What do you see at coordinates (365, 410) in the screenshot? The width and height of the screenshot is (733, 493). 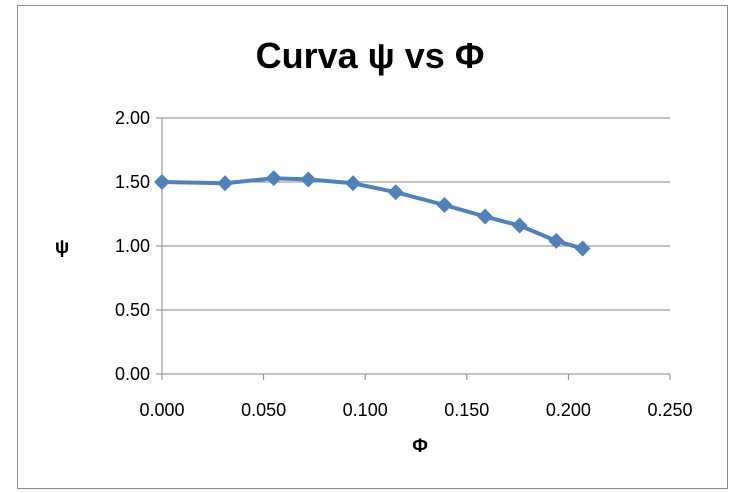 I see `x-tick-label: 0.100` at bounding box center [365, 410].